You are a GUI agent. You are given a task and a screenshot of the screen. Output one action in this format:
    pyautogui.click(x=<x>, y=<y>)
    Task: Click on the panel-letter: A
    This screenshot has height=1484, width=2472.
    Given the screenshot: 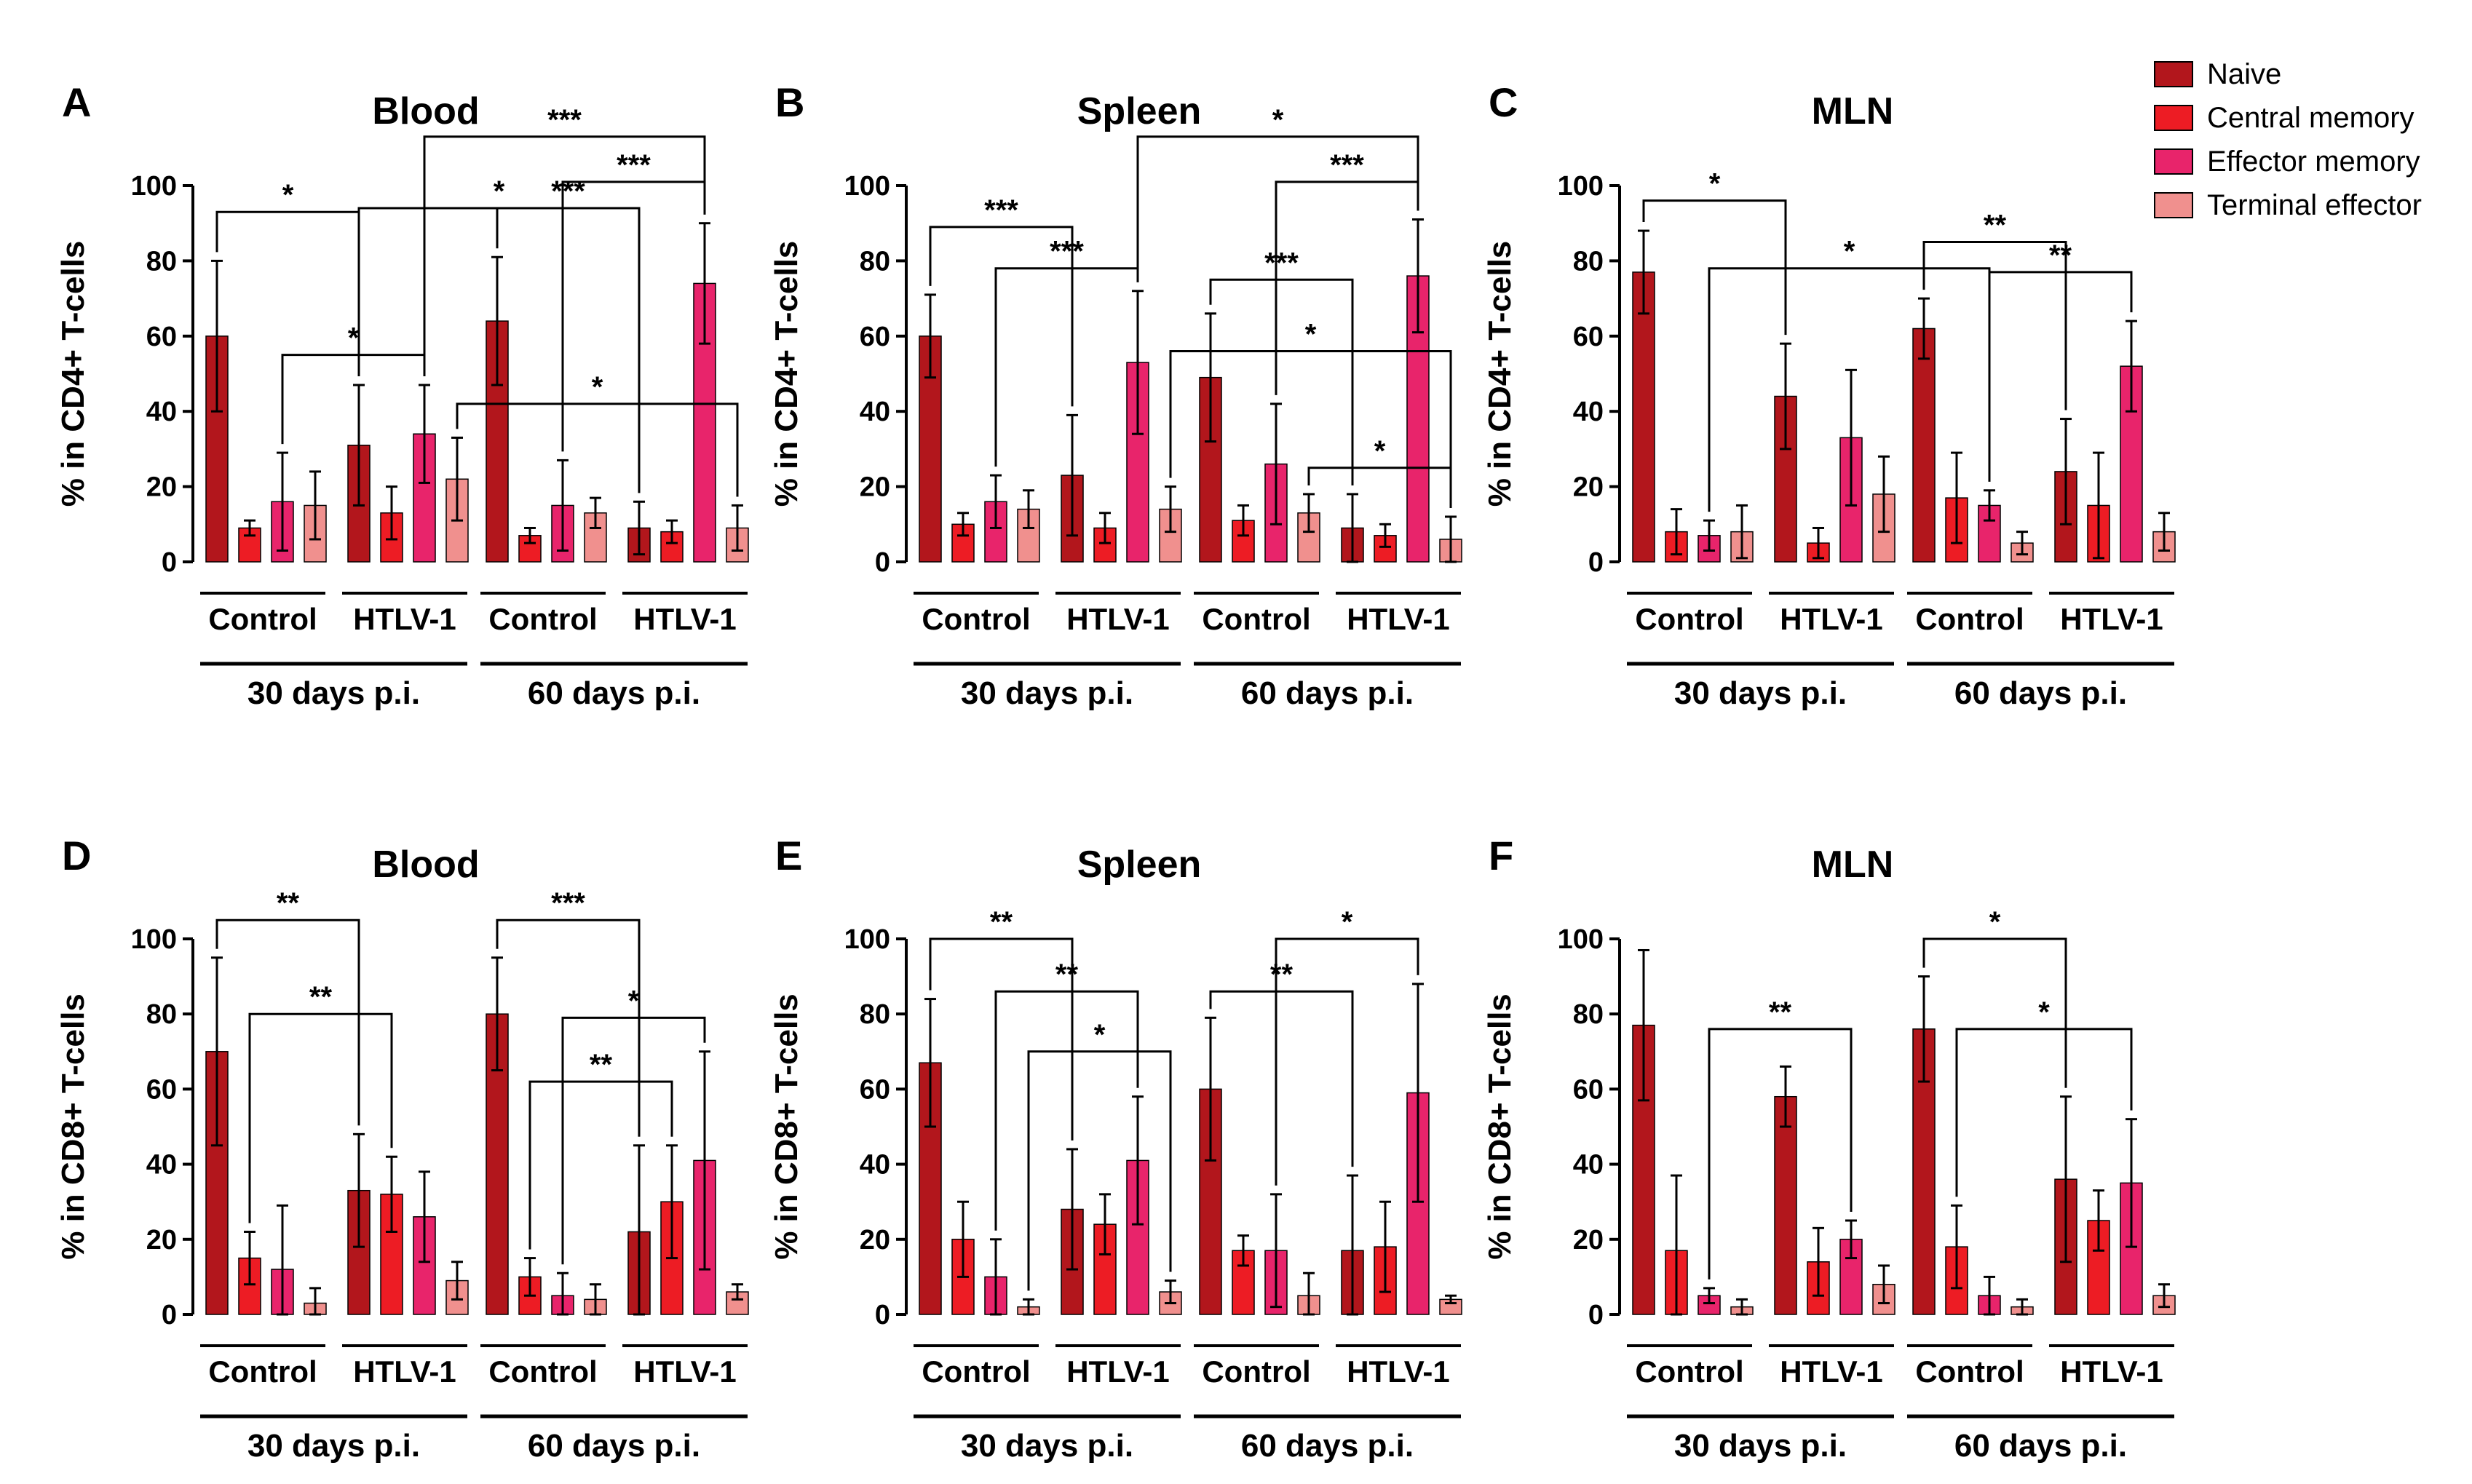 What is the action you would take?
    pyautogui.click(x=76, y=102)
    